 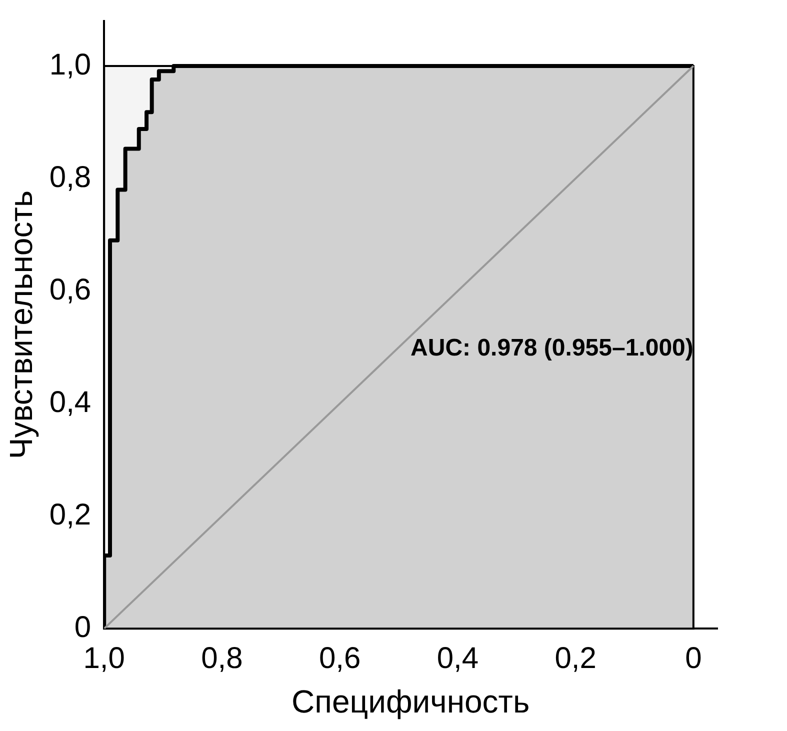 I want to click on x-tick-label: 0,6, so click(x=339, y=658).